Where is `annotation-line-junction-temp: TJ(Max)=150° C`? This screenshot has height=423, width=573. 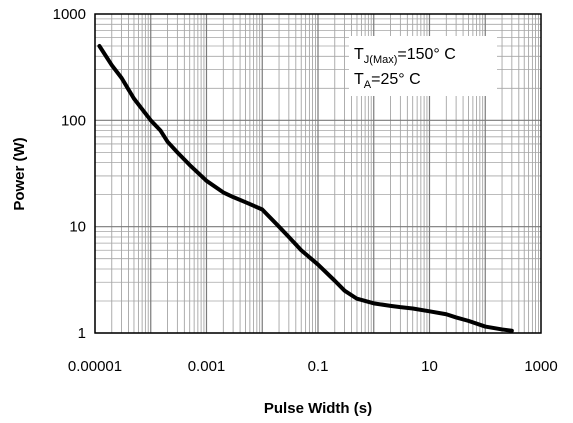 annotation-line-junction-temp: TJ(Max)=150° C is located at coordinates (405, 56).